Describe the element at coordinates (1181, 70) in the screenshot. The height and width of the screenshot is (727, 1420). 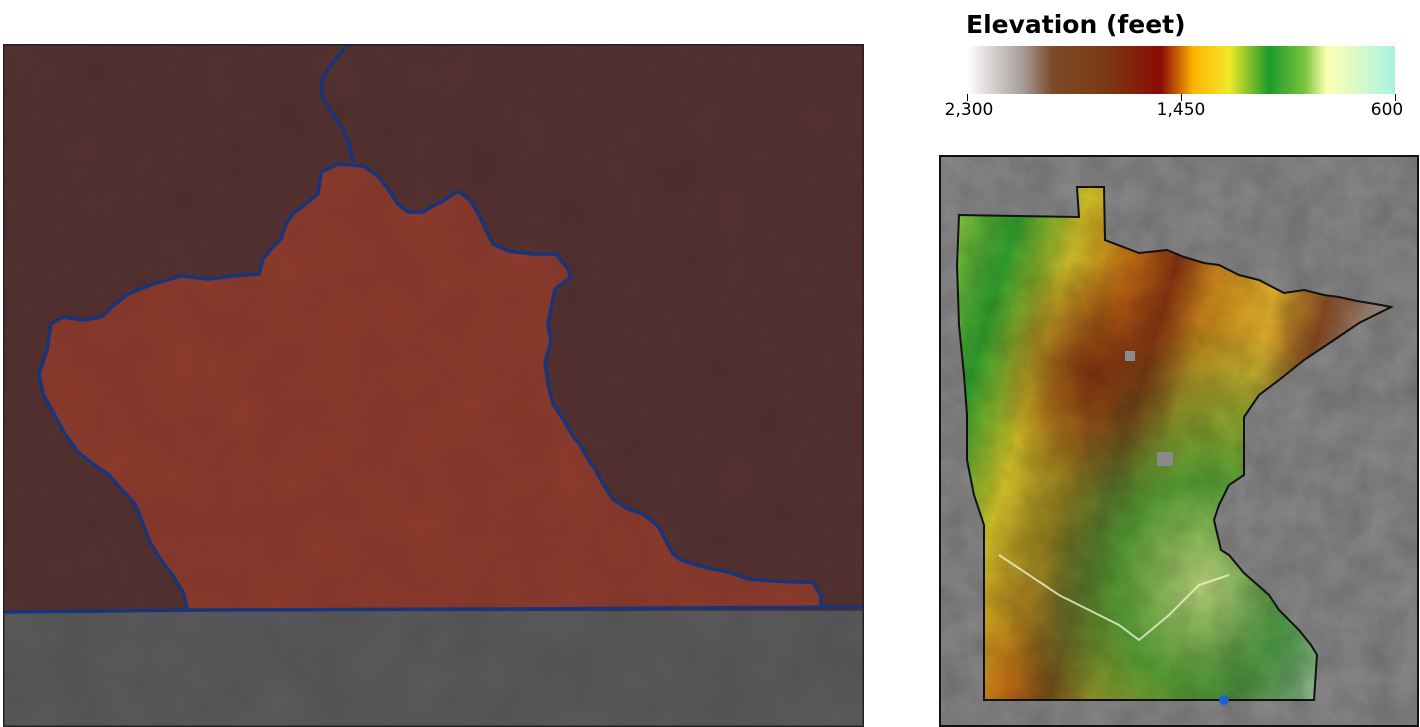
I see `elevation-color-ramp` at that location.